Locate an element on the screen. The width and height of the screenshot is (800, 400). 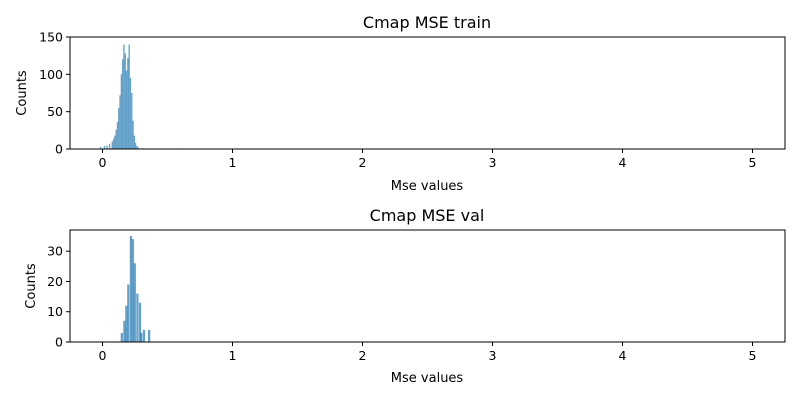
val-y-tick-label: 10 is located at coordinates (55, 311).